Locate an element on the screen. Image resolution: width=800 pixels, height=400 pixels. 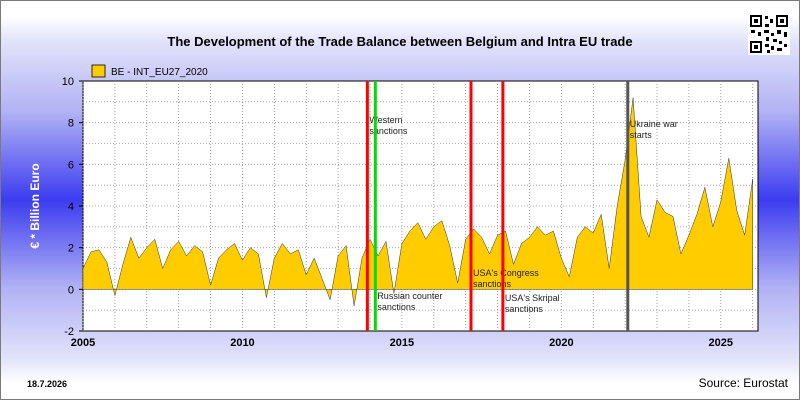
y-tick-label: 10 is located at coordinates (68, 82).